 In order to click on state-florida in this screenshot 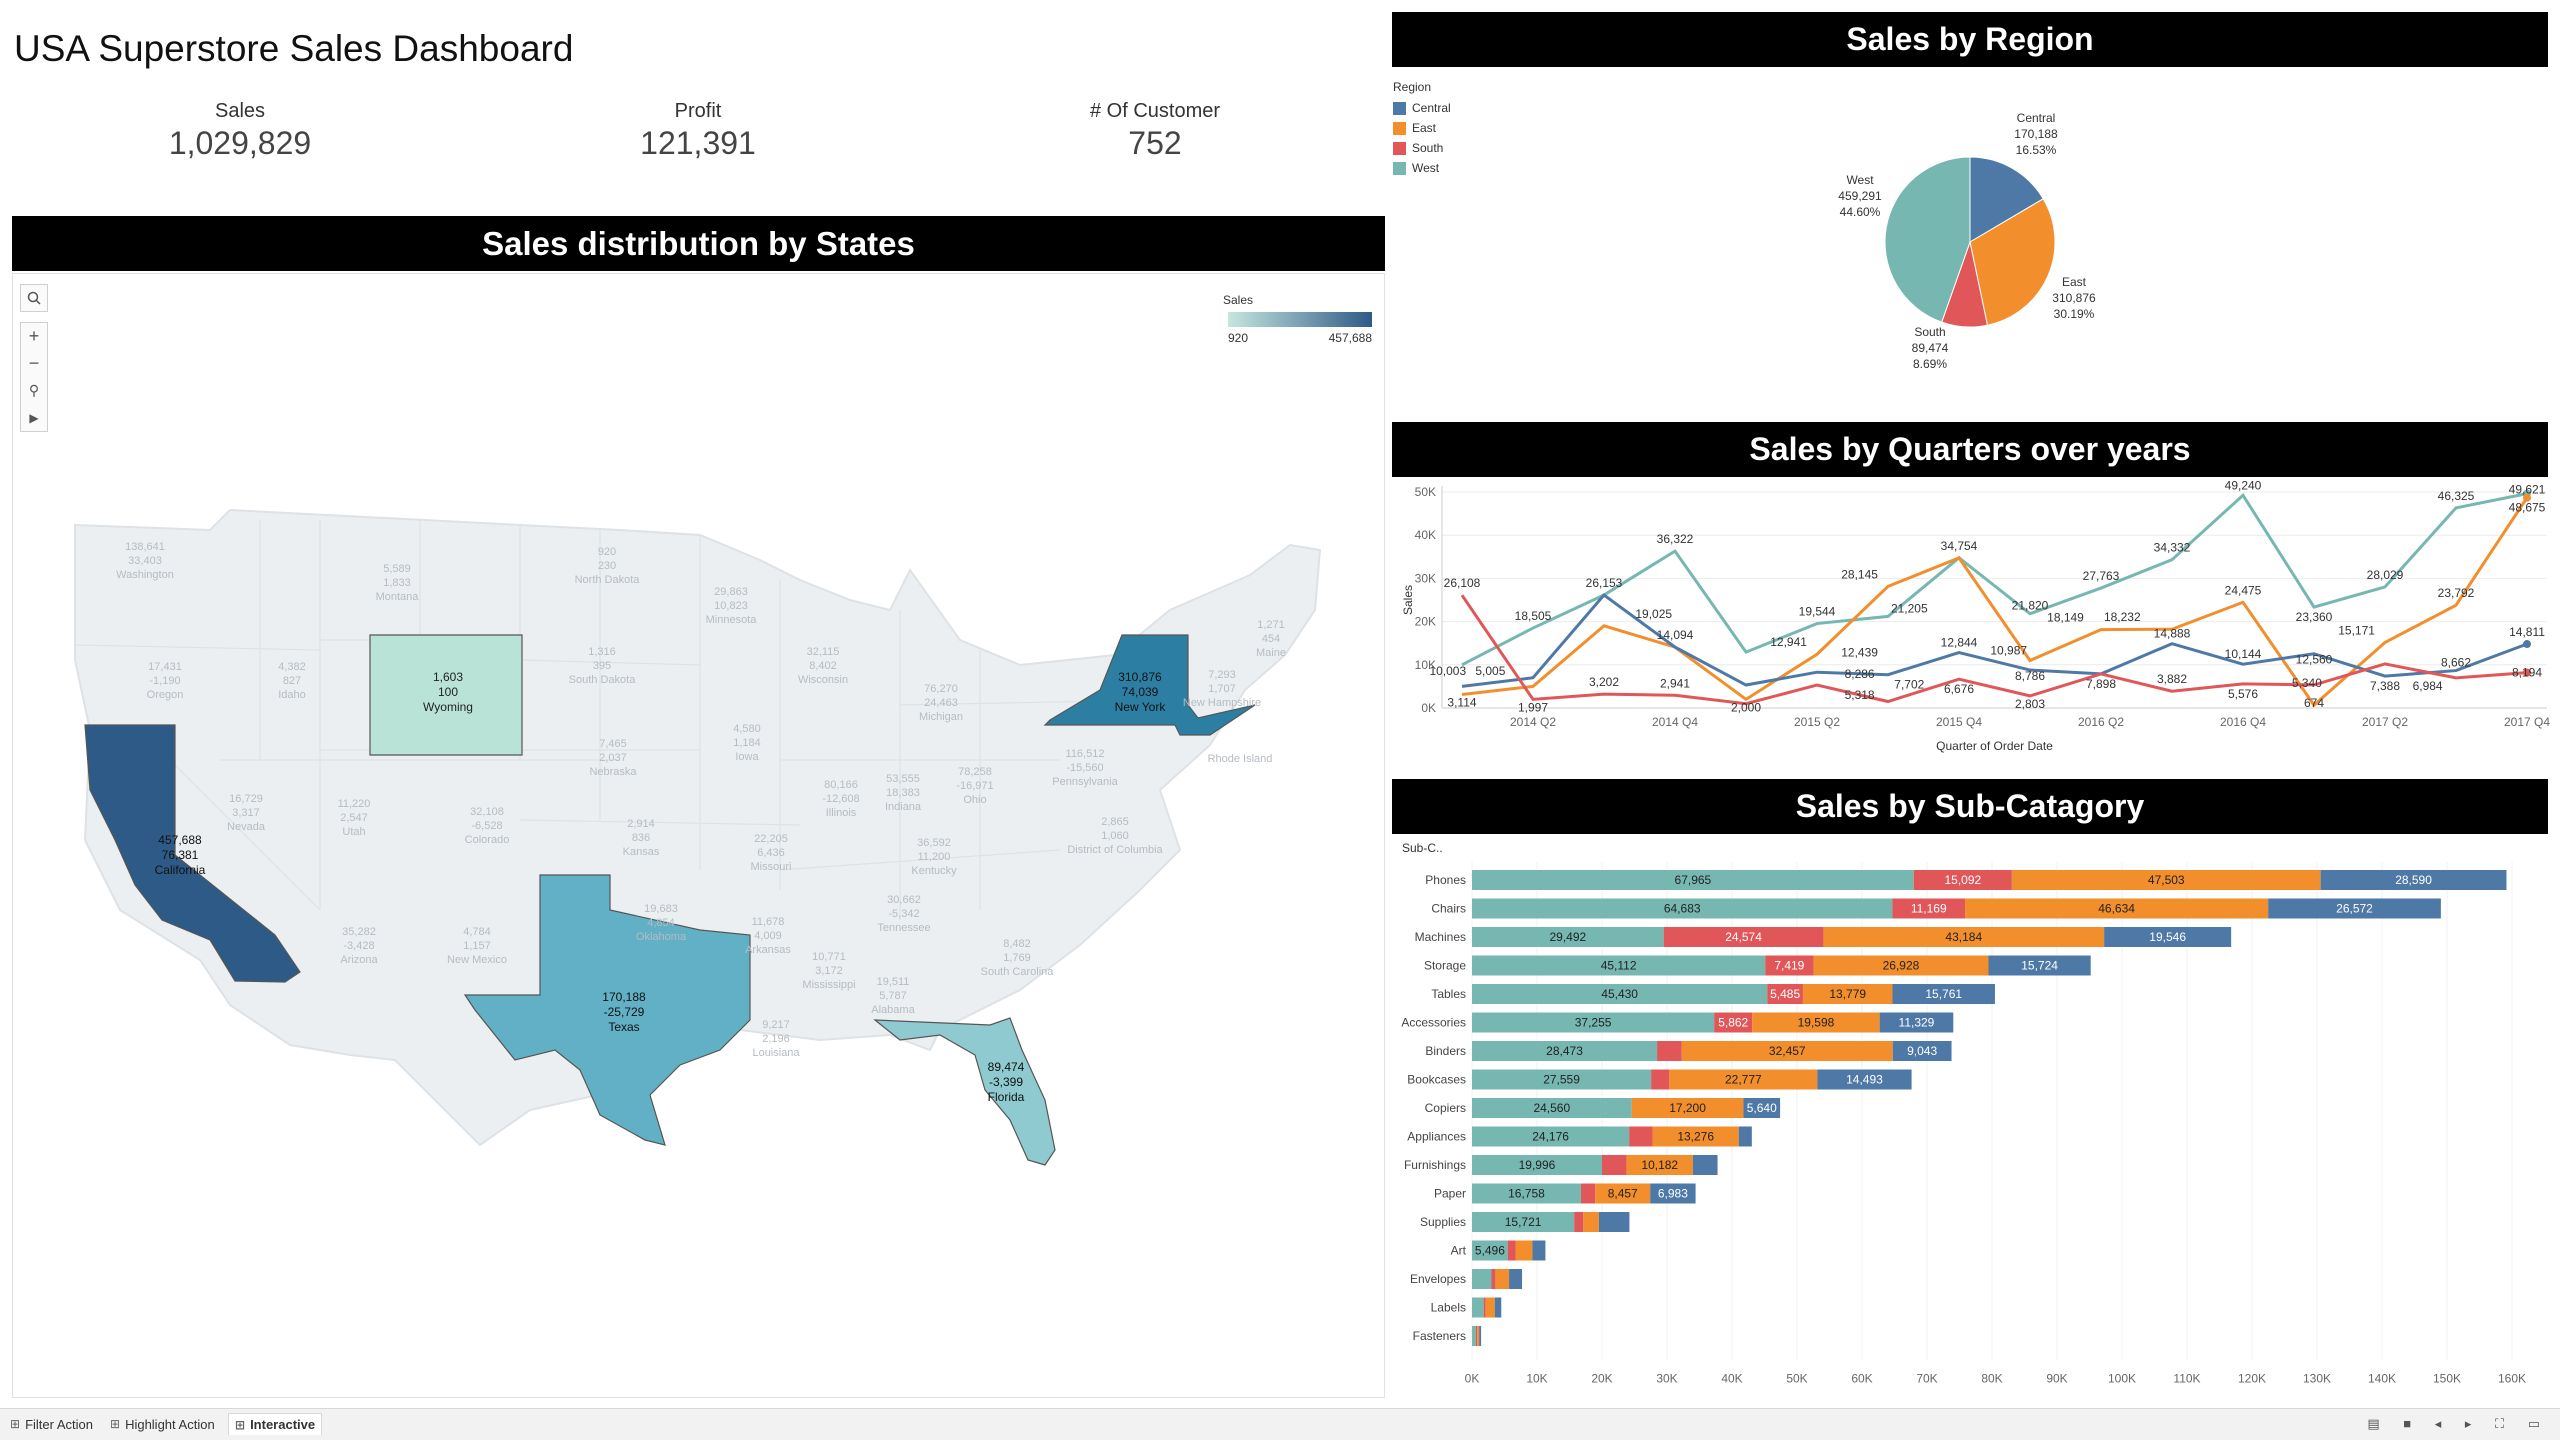, I will do `click(964, 1091)`.